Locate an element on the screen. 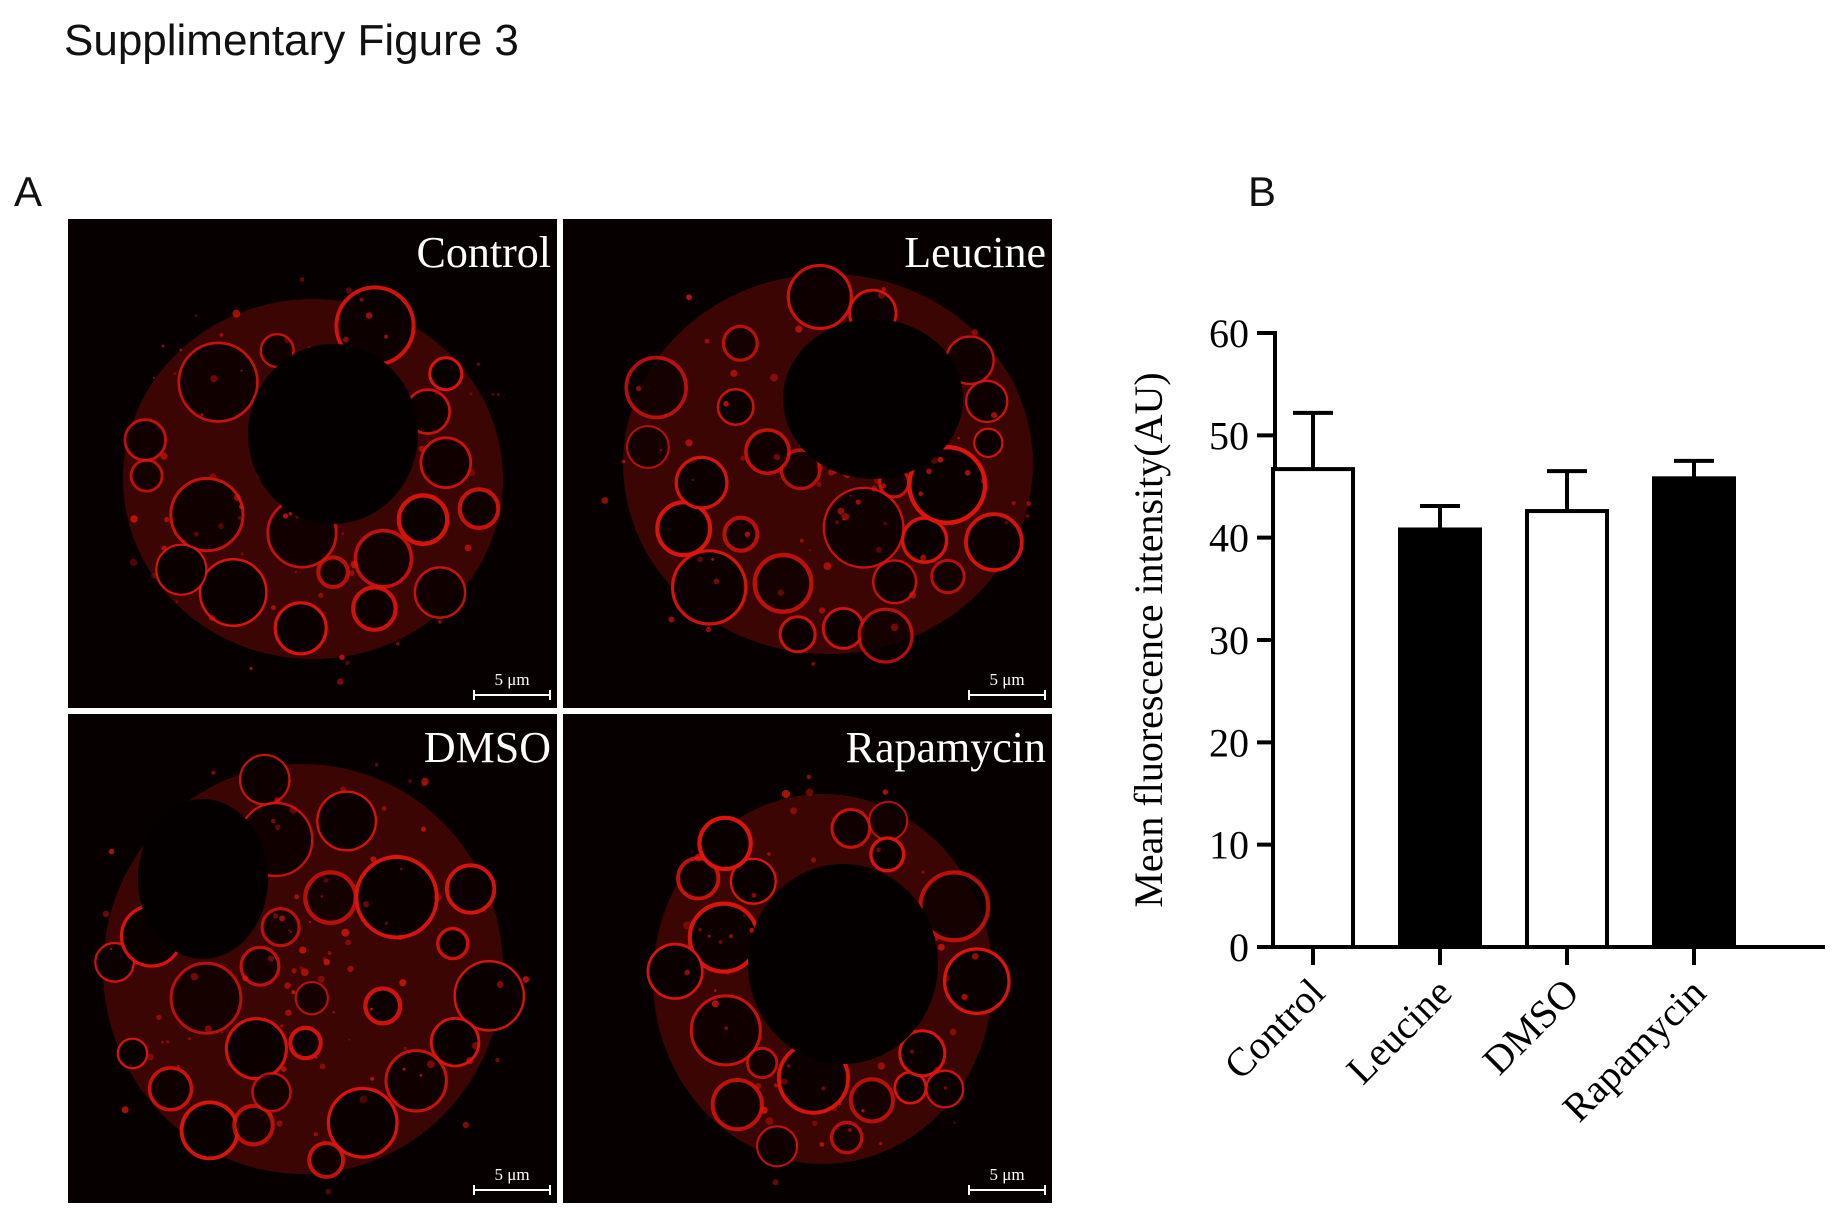 This screenshot has width=1843, height=1228. y-tick-label-50: 50 is located at coordinates (1229, 435).